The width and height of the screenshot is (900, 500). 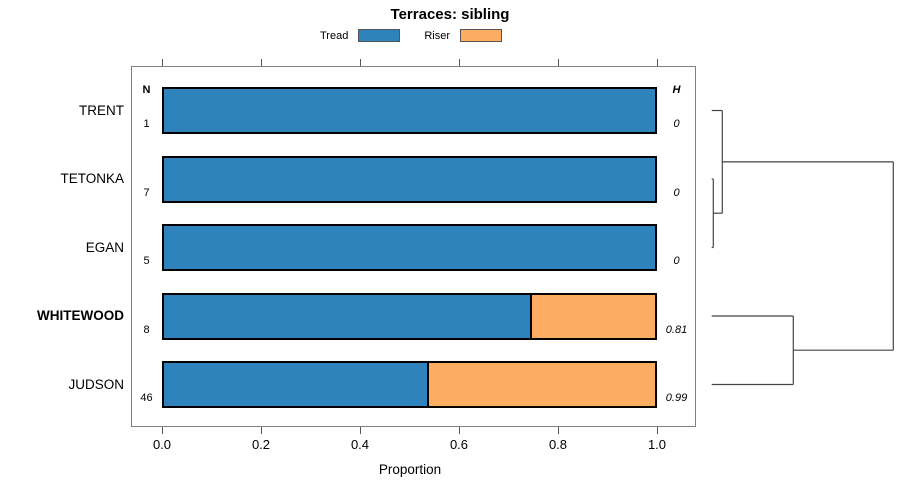 I want to click on n-column-header: N, so click(x=146, y=90).